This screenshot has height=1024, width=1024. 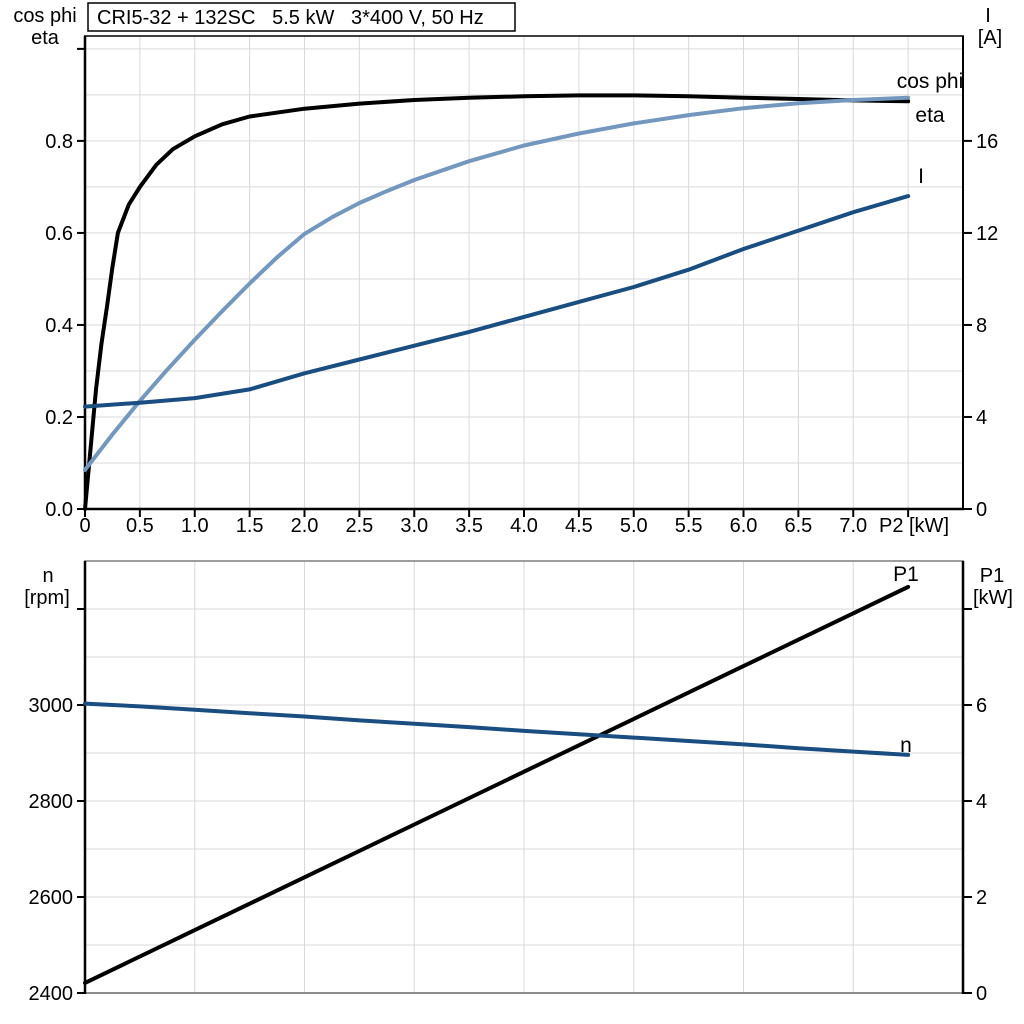 I want to click on top-x-axis-tick-label: 5.0, so click(x=634, y=526).